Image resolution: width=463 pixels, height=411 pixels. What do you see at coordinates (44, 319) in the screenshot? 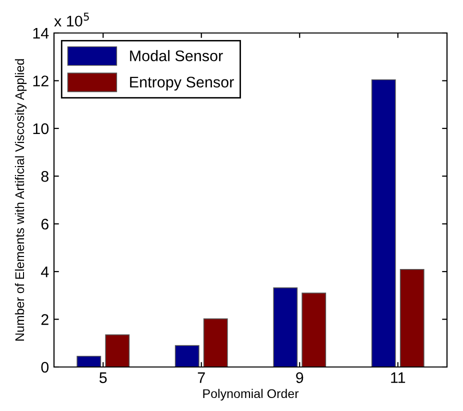
I see `y-tick-label: 2` at bounding box center [44, 319].